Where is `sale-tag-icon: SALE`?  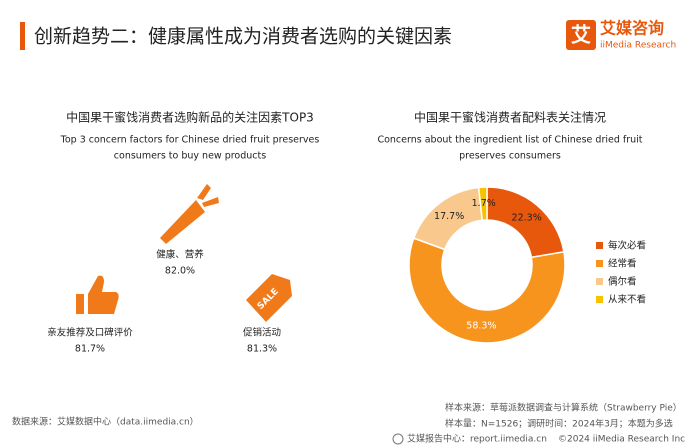 sale-tag-icon: SALE is located at coordinates (269, 298).